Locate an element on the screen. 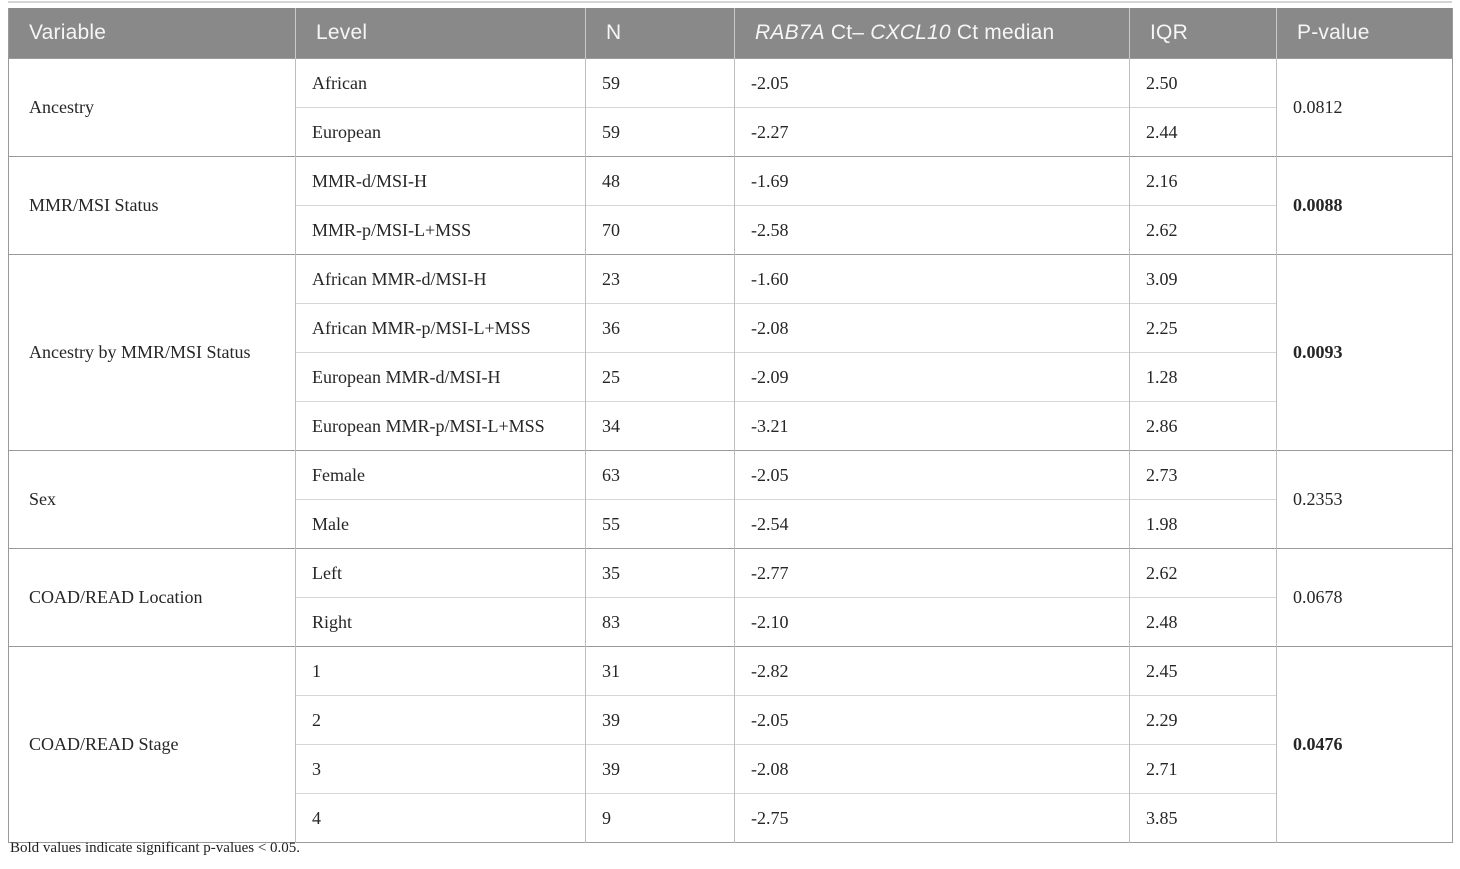 The height and width of the screenshot is (869, 1460). cell-median: -2.09 is located at coordinates (932, 377).